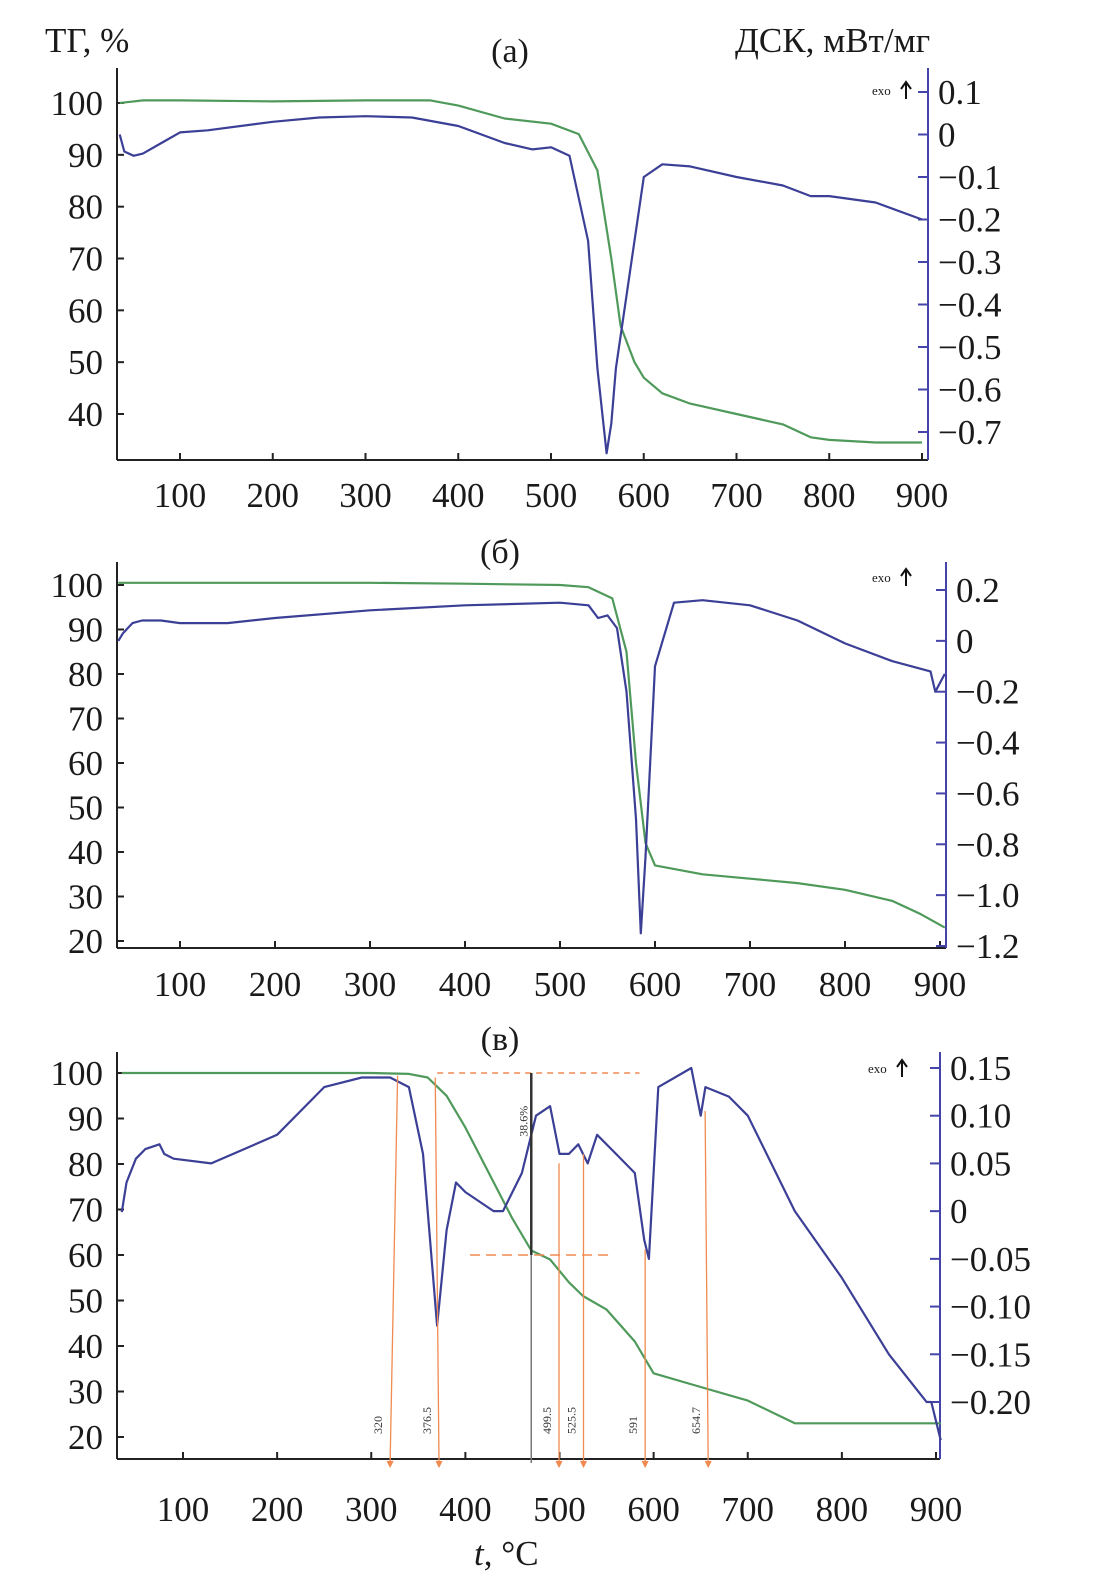 Image resolution: width=1110 pixels, height=1584 pixels. What do you see at coordinates (511, 1553) in the screenshot?
I see `x-axis-title-unit: , °C` at bounding box center [511, 1553].